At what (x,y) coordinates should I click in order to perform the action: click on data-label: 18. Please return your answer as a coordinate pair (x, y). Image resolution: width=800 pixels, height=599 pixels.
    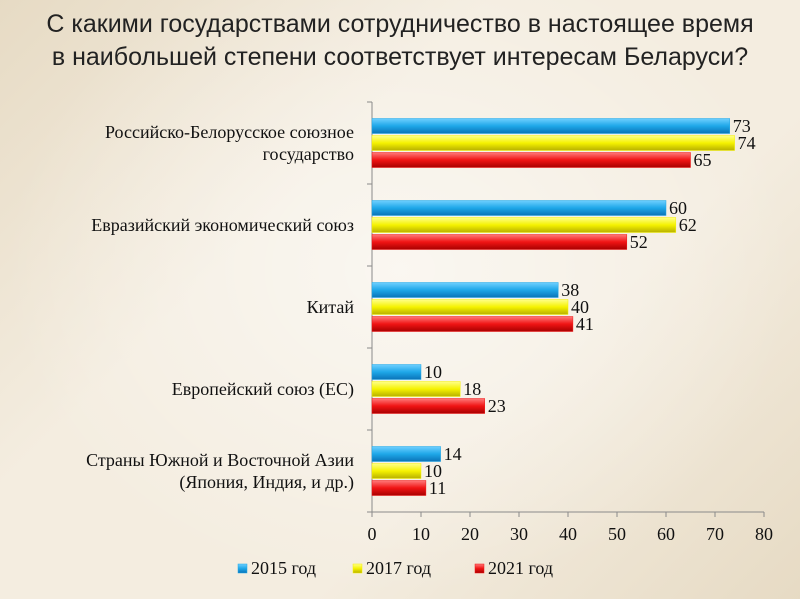
    Looking at the image, I should click on (472, 389).